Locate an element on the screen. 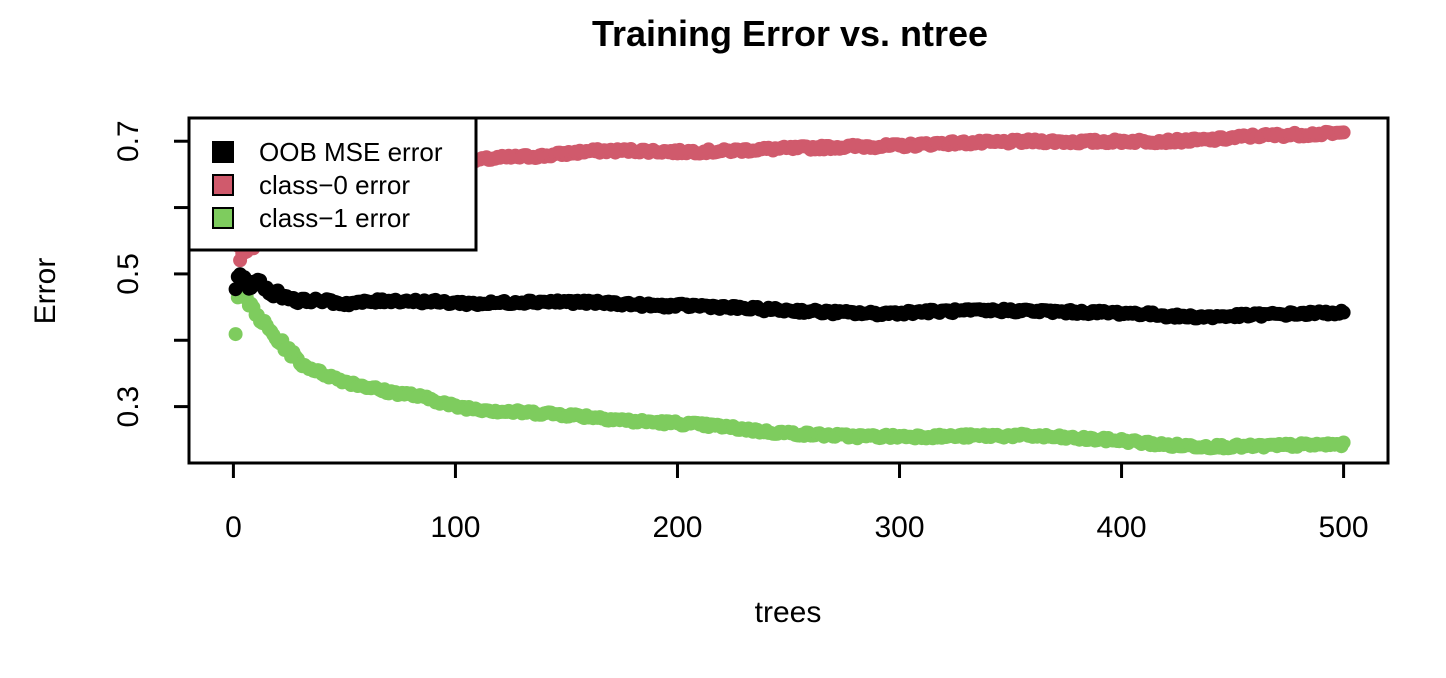 The width and height of the screenshot is (1446, 678). y-tick-label: 0.7 is located at coordinates (128, 141).